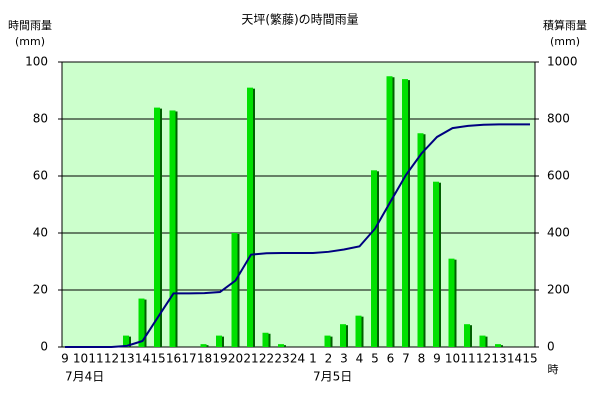  I want to click on y-tick-label: 60, so click(40, 176).